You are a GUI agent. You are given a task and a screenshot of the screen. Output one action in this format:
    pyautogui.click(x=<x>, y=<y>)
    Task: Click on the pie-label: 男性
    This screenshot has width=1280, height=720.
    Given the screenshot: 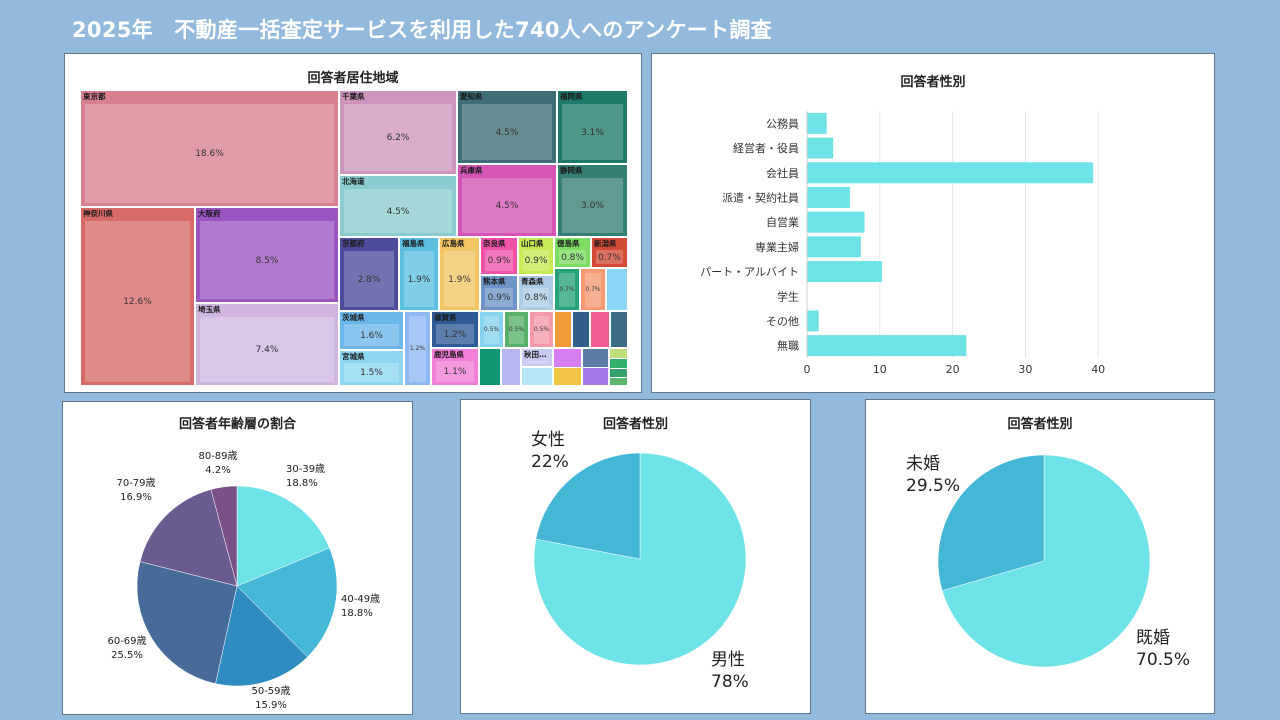 What is the action you would take?
    pyautogui.click(x=728, y=660)
    